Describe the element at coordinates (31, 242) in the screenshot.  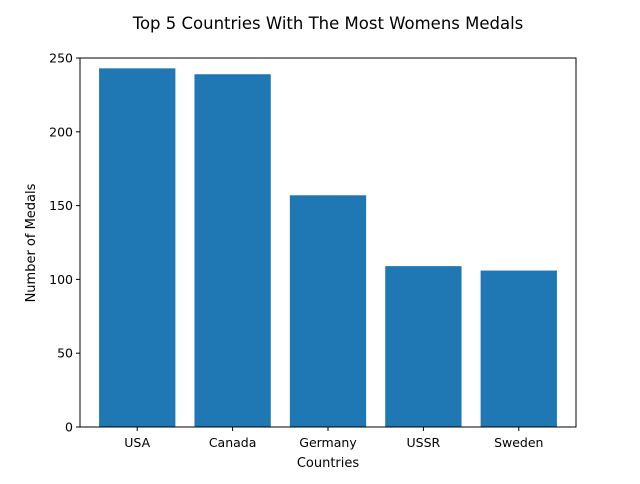
I see `y-axis-label: Number of Medals` at that location.